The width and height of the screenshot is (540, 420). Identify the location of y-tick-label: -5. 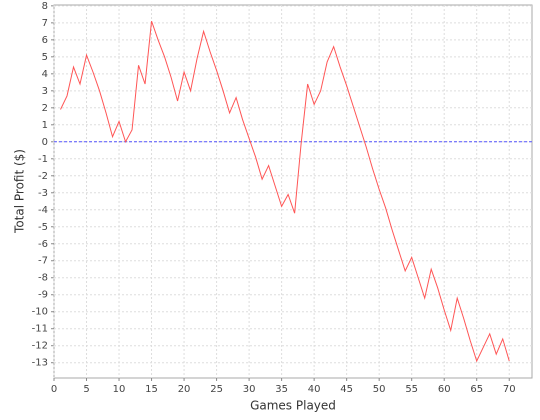
(43, 227).